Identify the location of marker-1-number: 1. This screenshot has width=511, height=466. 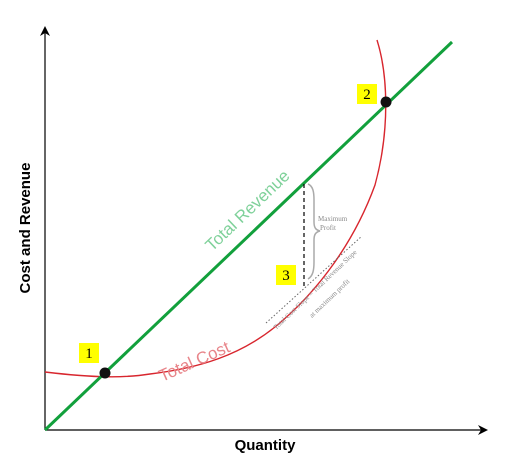
(89, 354).